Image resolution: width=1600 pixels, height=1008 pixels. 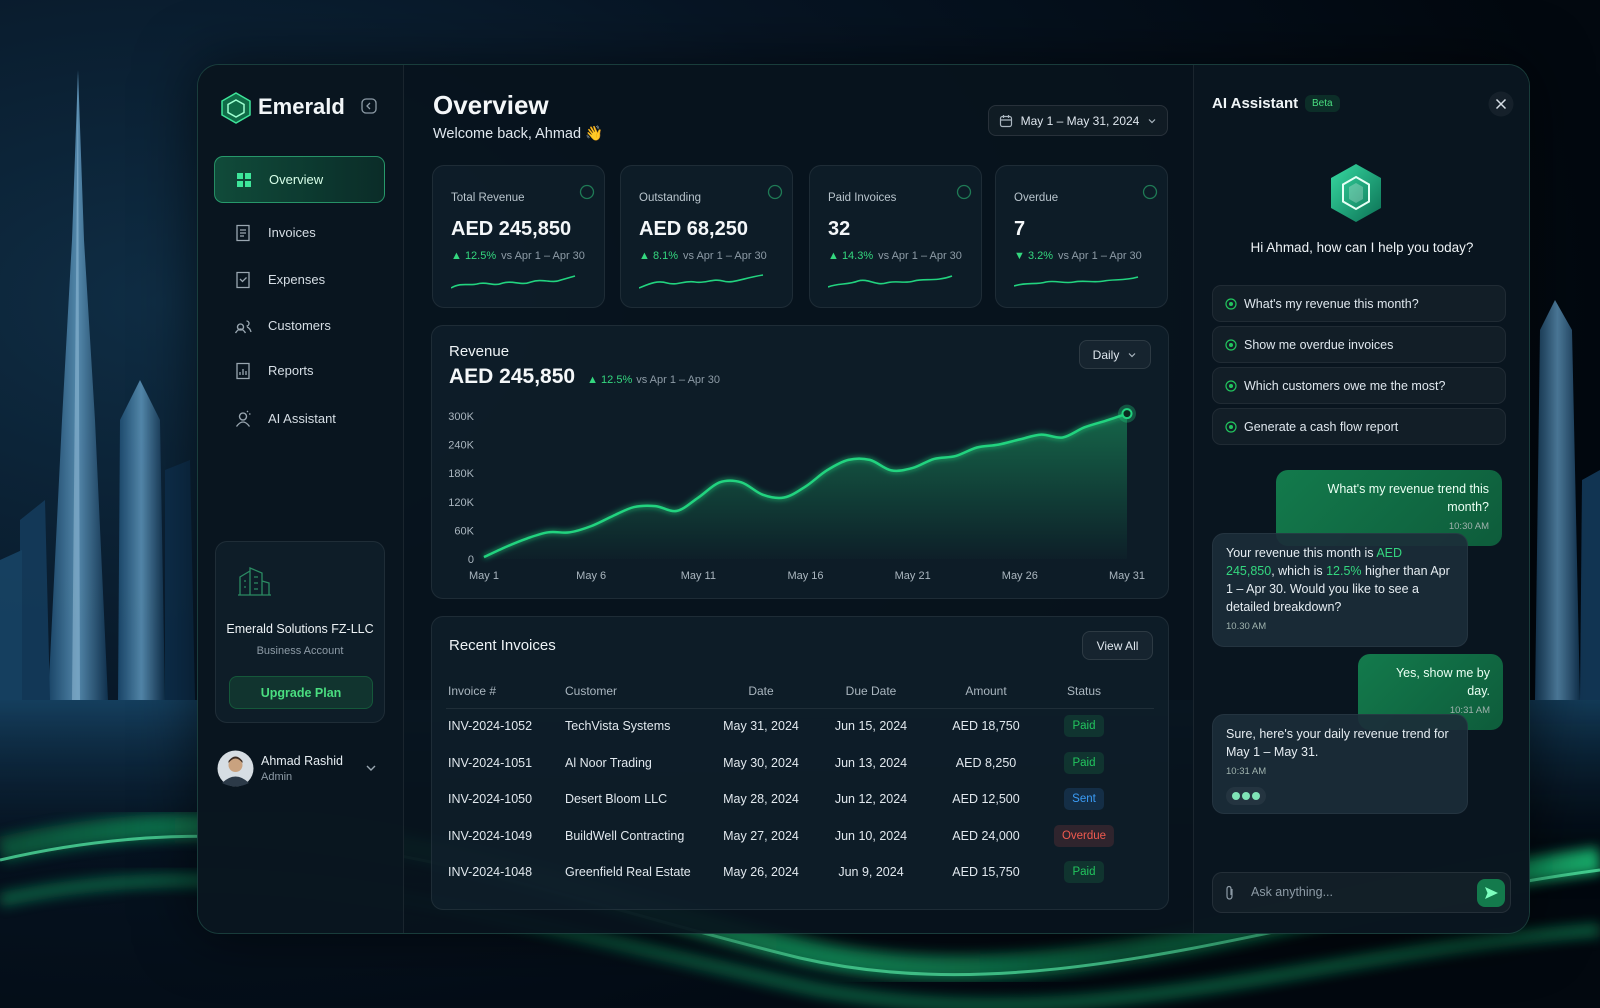 What do you see at coordinates (871, 836) in the screenshot?
I see `table-cell: Jun 10, 2024` at bounding box center [871, 836].